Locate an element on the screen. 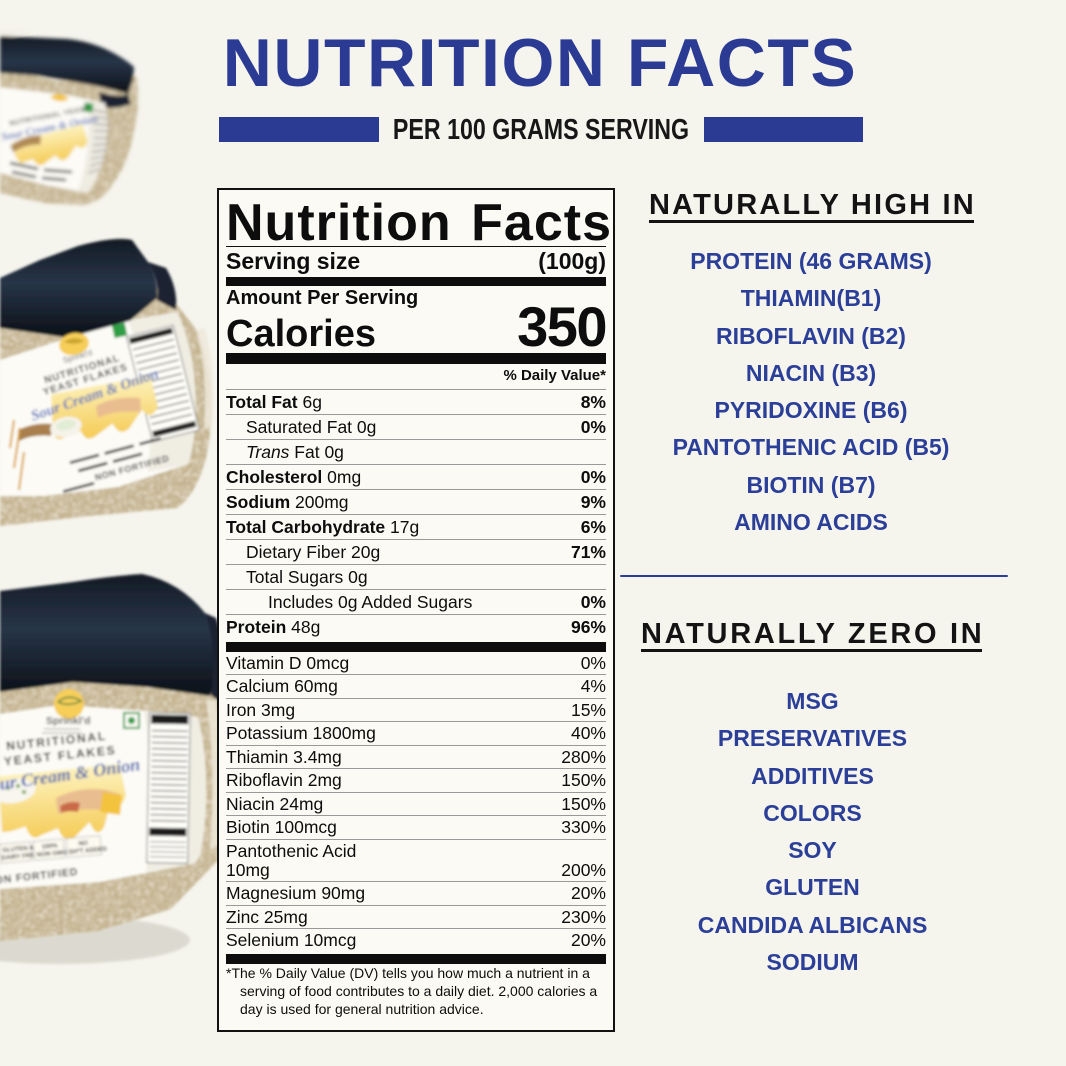  svg-text: 100% is located at coordinates (49, 846).